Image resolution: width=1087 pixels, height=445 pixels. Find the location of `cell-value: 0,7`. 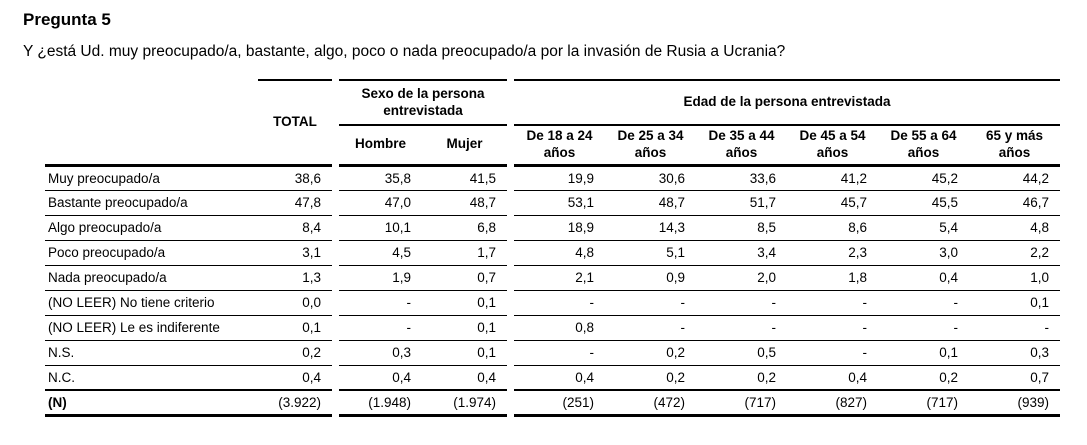

cell-value: 0,7 is located at coordinates (464, 278).